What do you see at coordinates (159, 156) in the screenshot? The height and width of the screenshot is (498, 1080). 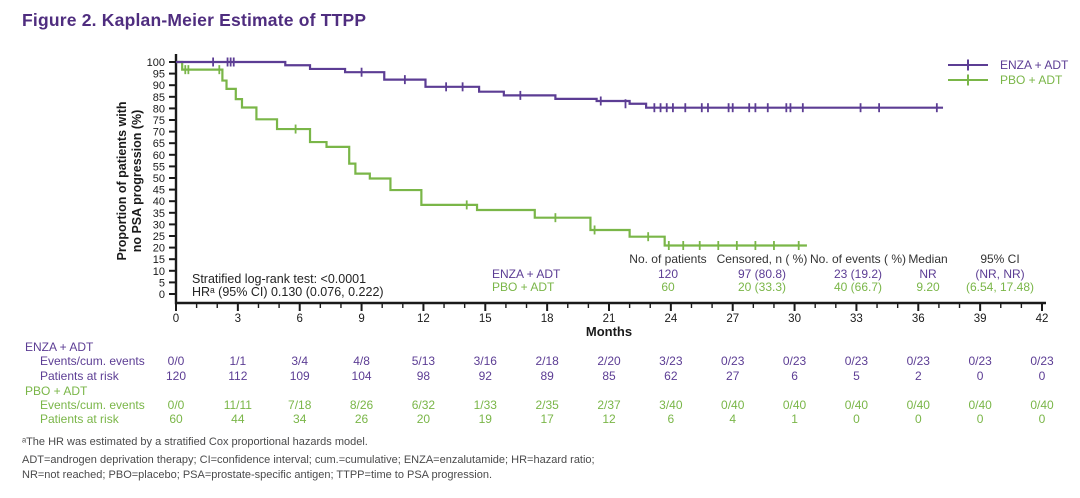 I see `y-tick-label: 60` at bounding box center [159, 156].